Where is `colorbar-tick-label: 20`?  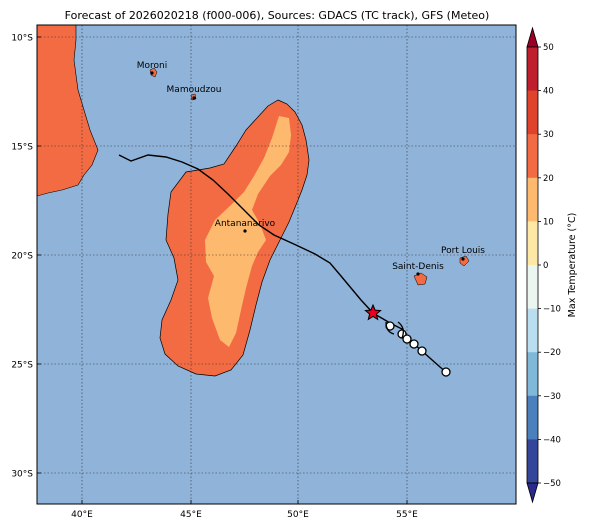
colorbar-tick-label: 20 is located at coordinates (548, 179).